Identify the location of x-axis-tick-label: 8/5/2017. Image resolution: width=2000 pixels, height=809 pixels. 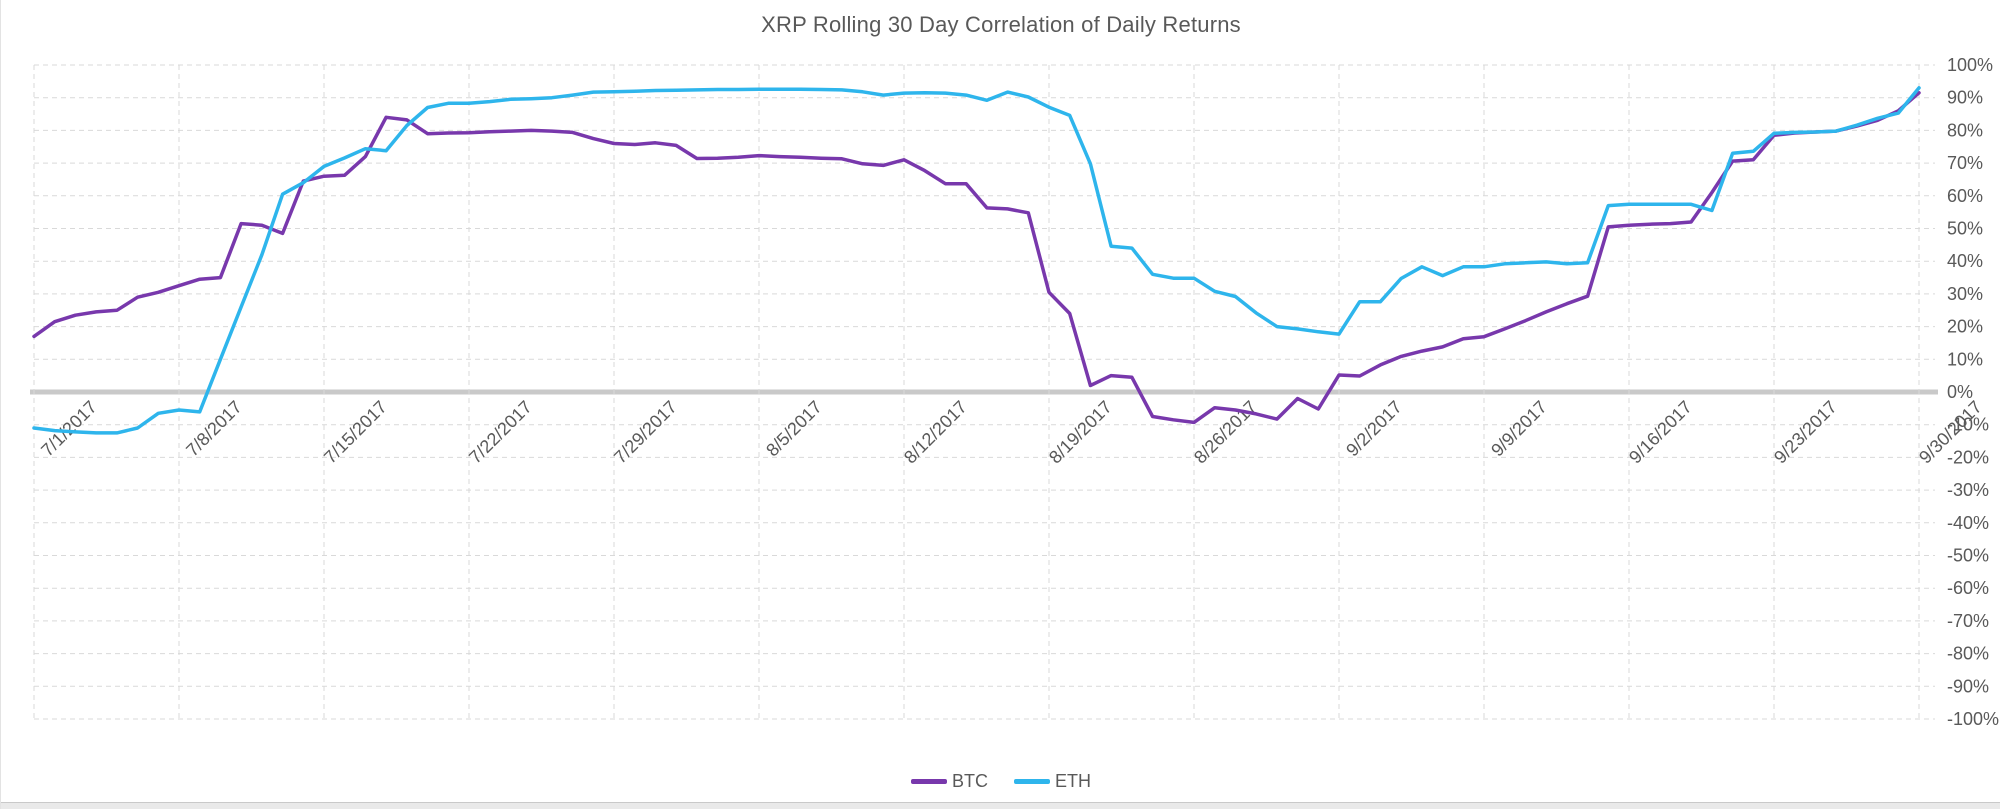
(794, 429).